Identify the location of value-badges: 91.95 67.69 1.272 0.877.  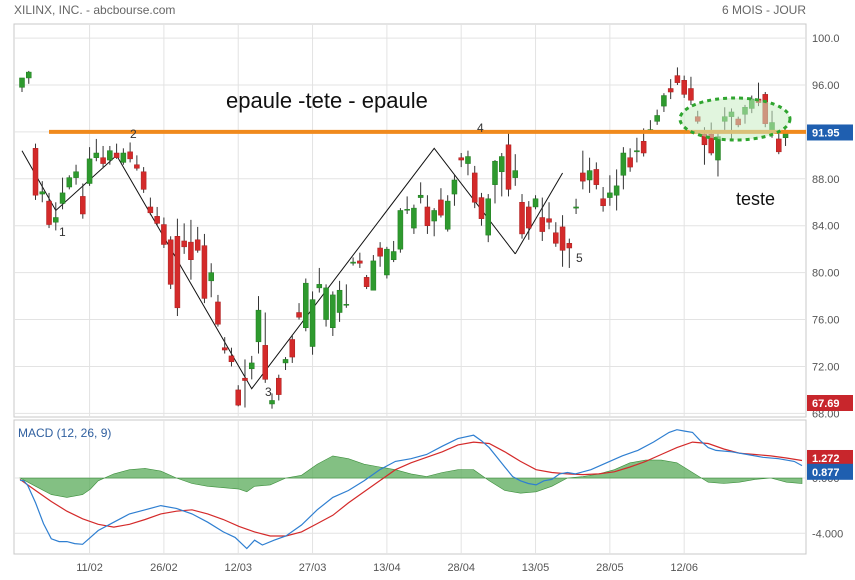
(830, 302).